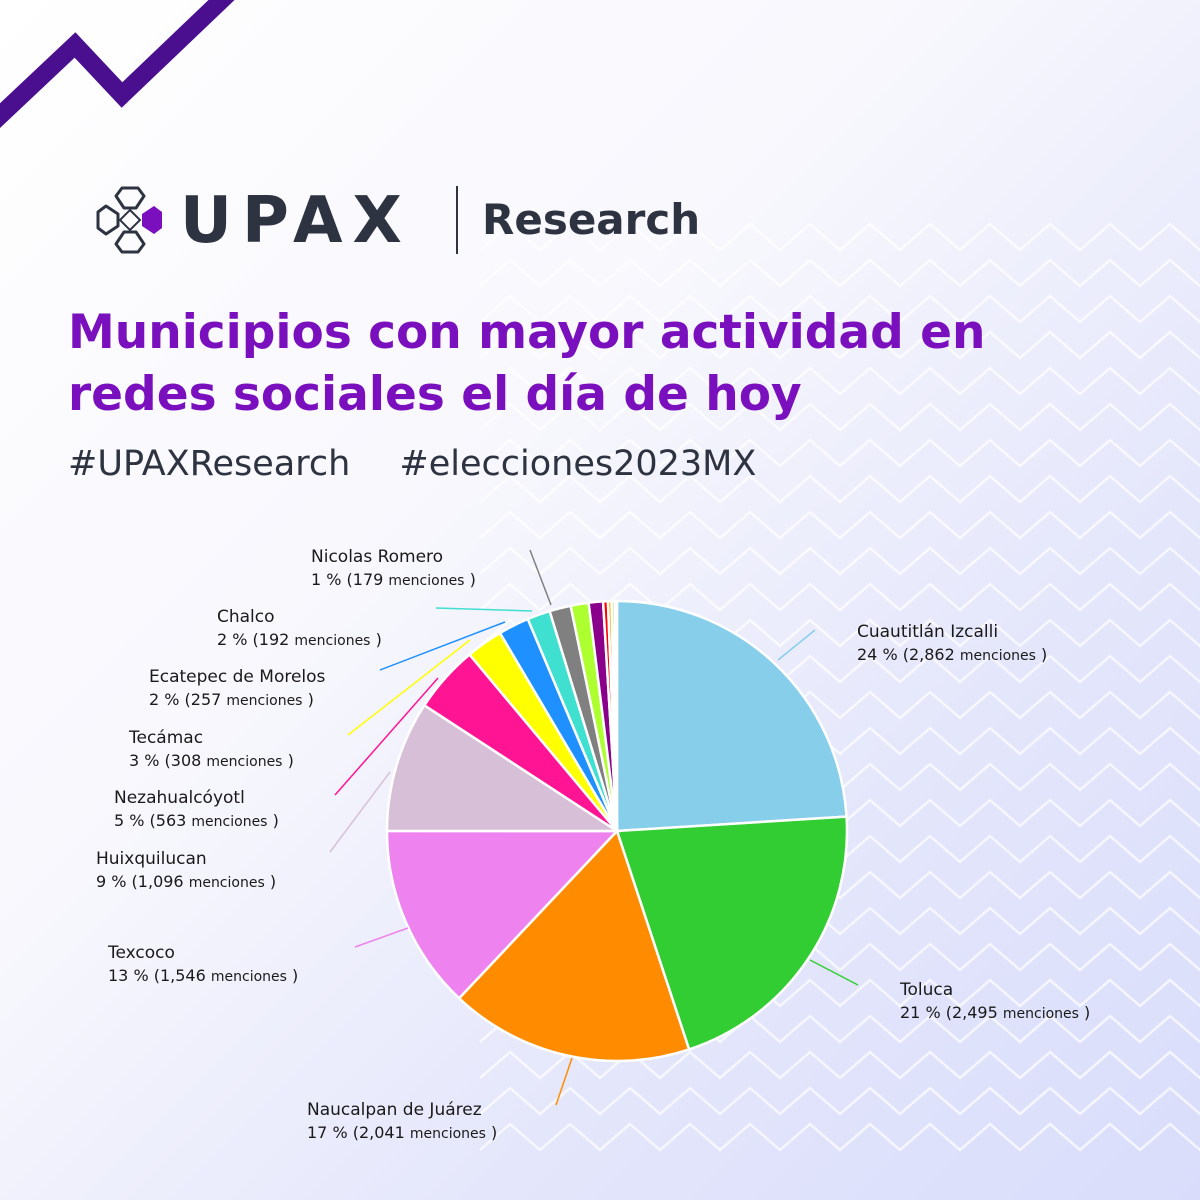 Image resolution: width=1200 pixels, height=1200 pixels. Describe the element at coordinates (141, 953) in the screenshot. I see `slice-label-texcoco: Texcoco` at that location.